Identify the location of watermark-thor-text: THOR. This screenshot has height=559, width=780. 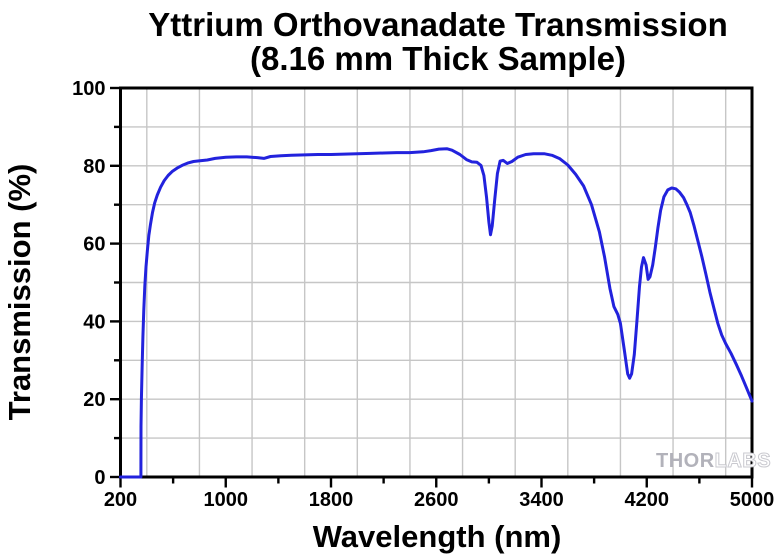
(685, 461).